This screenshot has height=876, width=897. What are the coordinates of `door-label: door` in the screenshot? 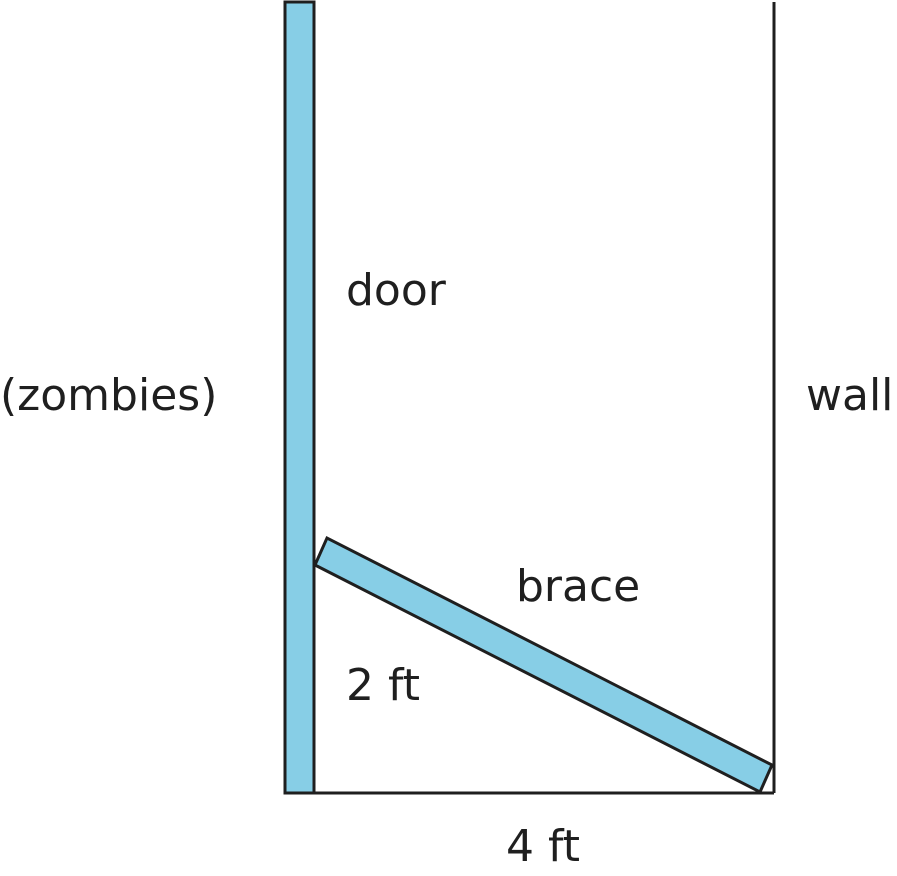 It's located at (396, 290).